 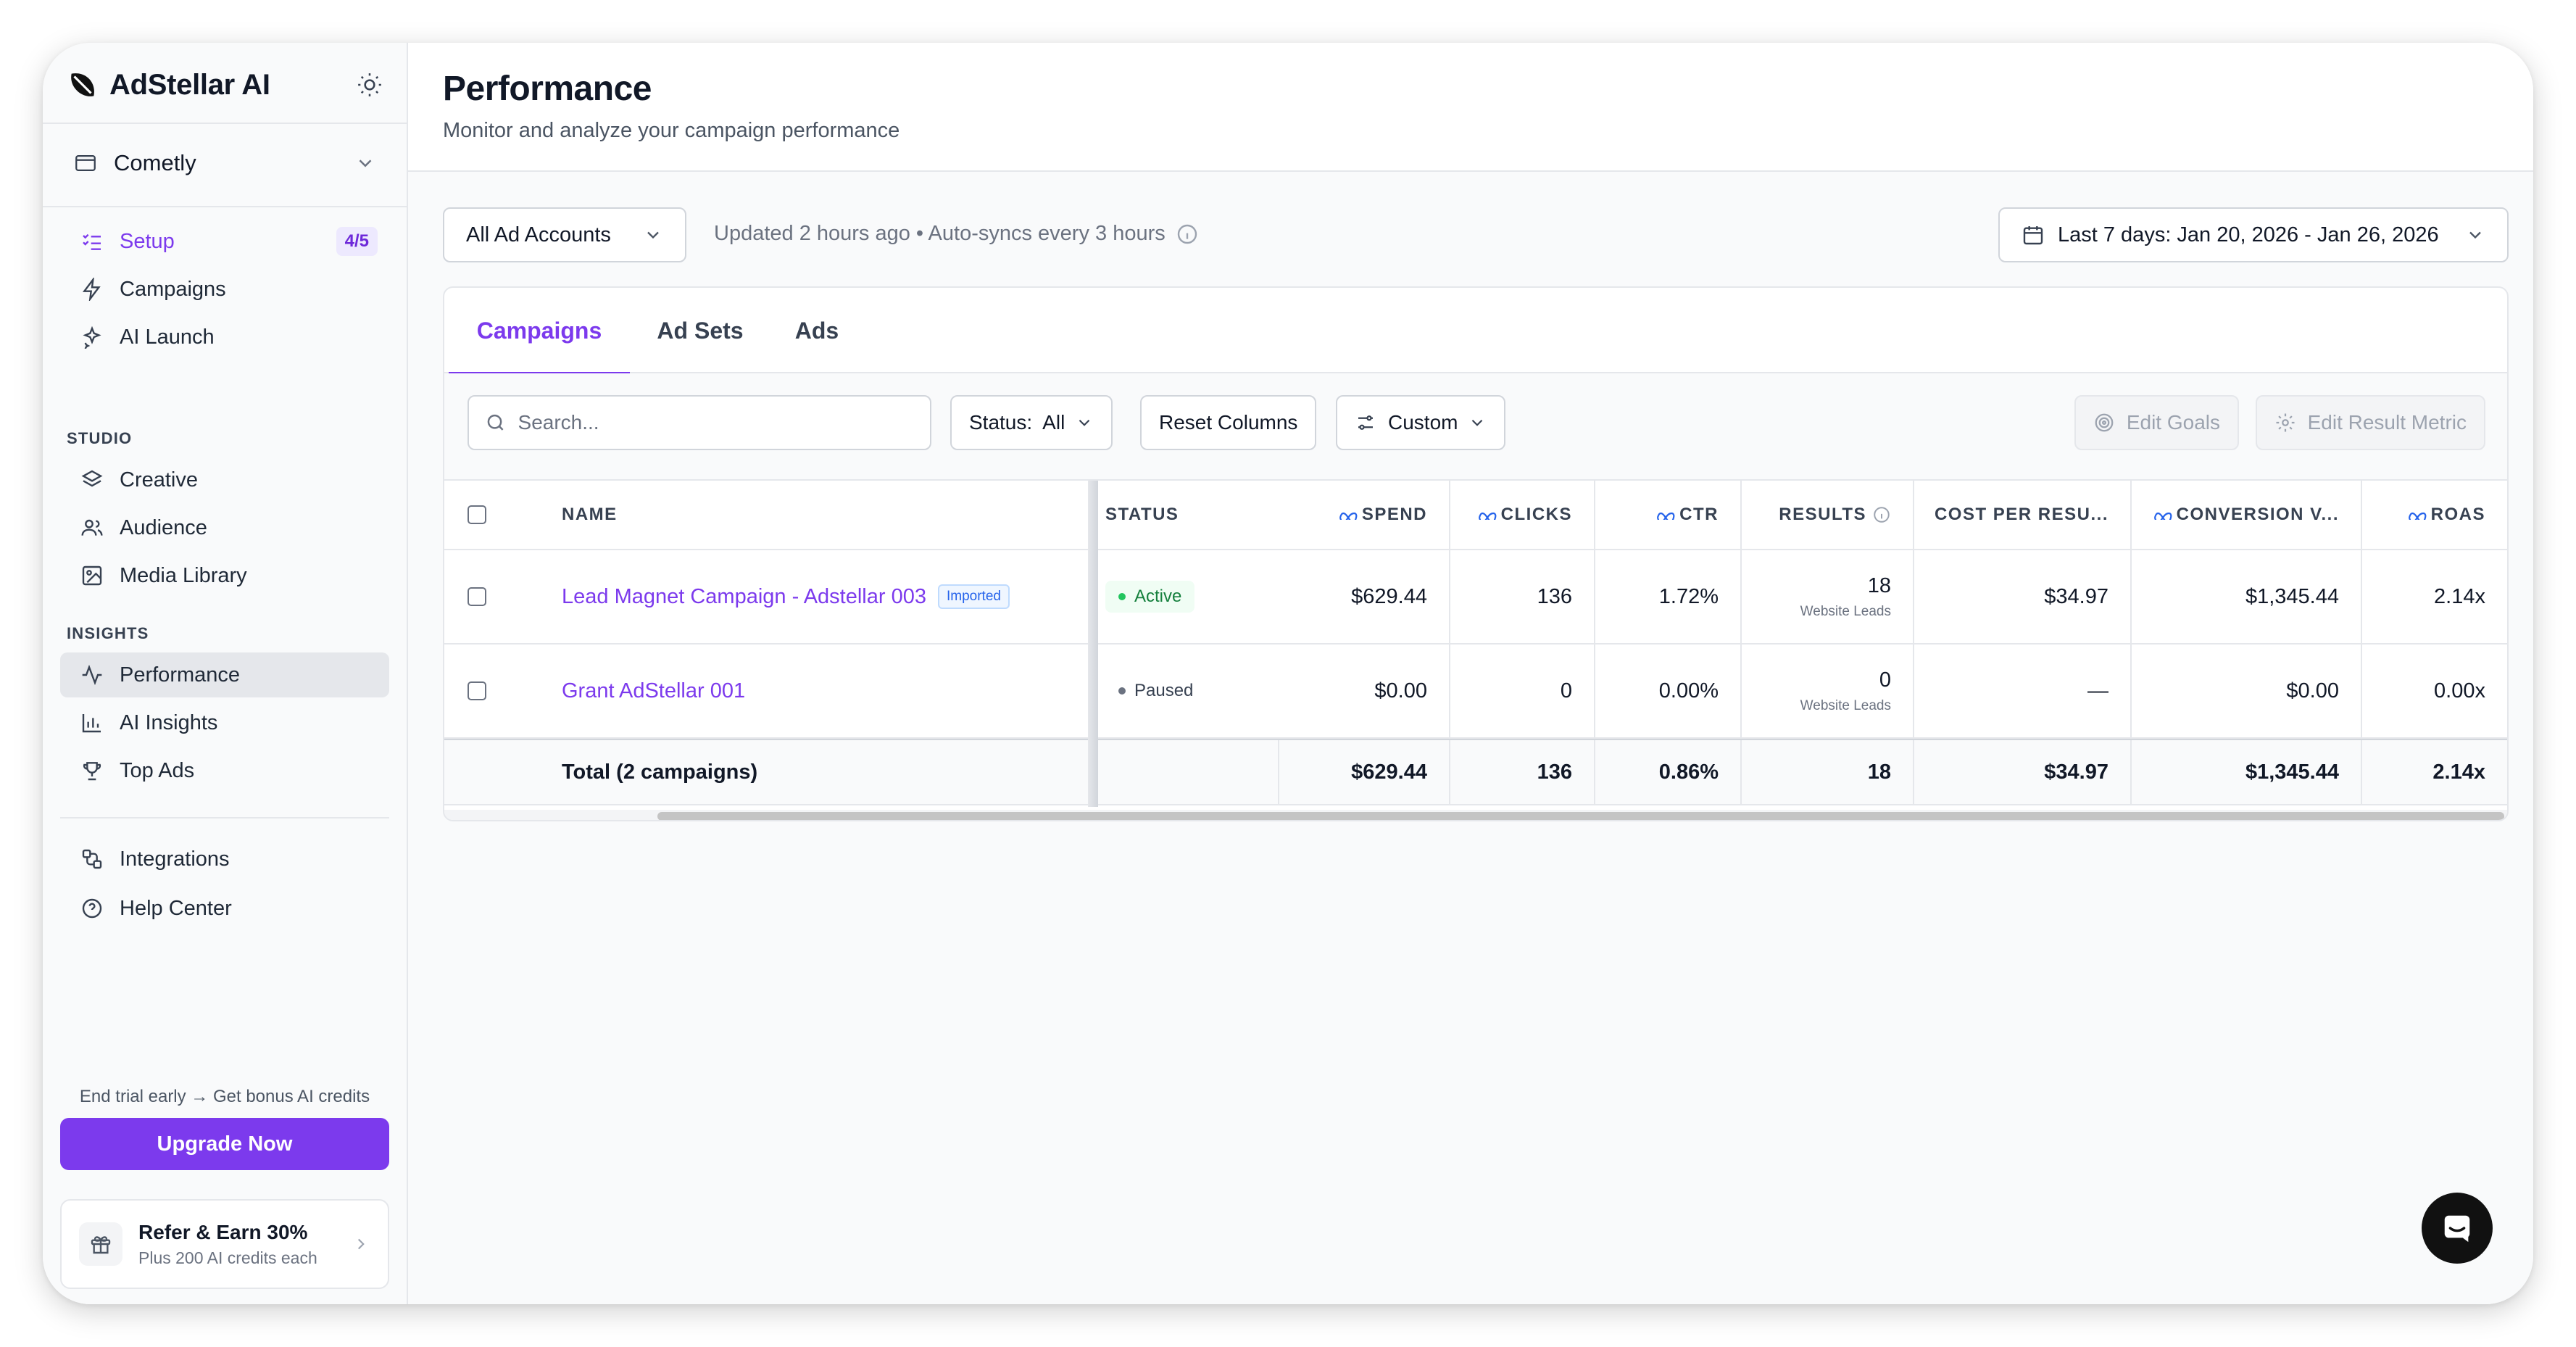 I want to click on reset-columns-button: Reset Columns, so click(x=1228, y=423).